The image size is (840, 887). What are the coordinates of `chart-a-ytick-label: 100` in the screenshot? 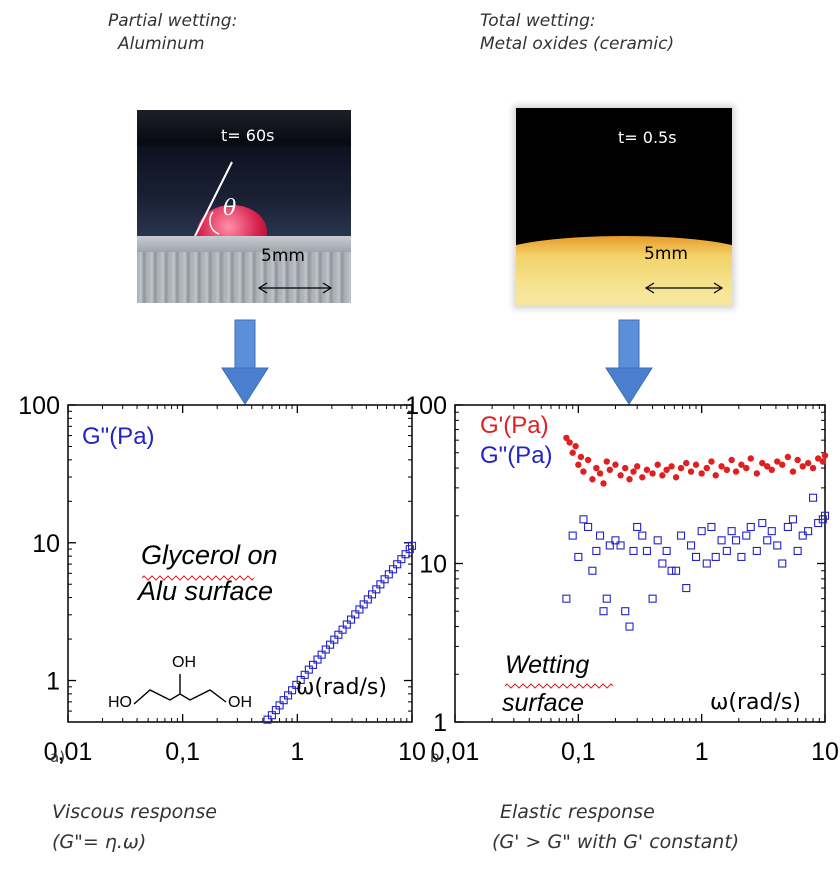 It's located at (39, 406).